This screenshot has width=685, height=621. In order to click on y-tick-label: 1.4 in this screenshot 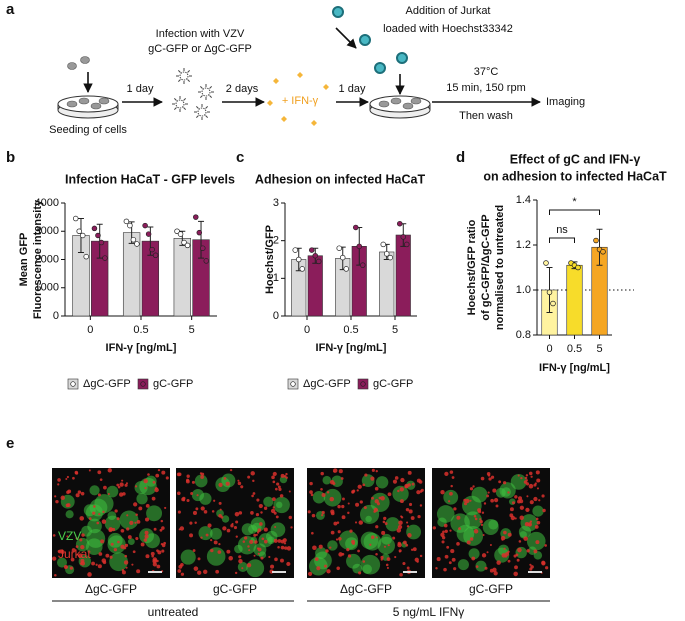, I will do `click(523, 200)`.